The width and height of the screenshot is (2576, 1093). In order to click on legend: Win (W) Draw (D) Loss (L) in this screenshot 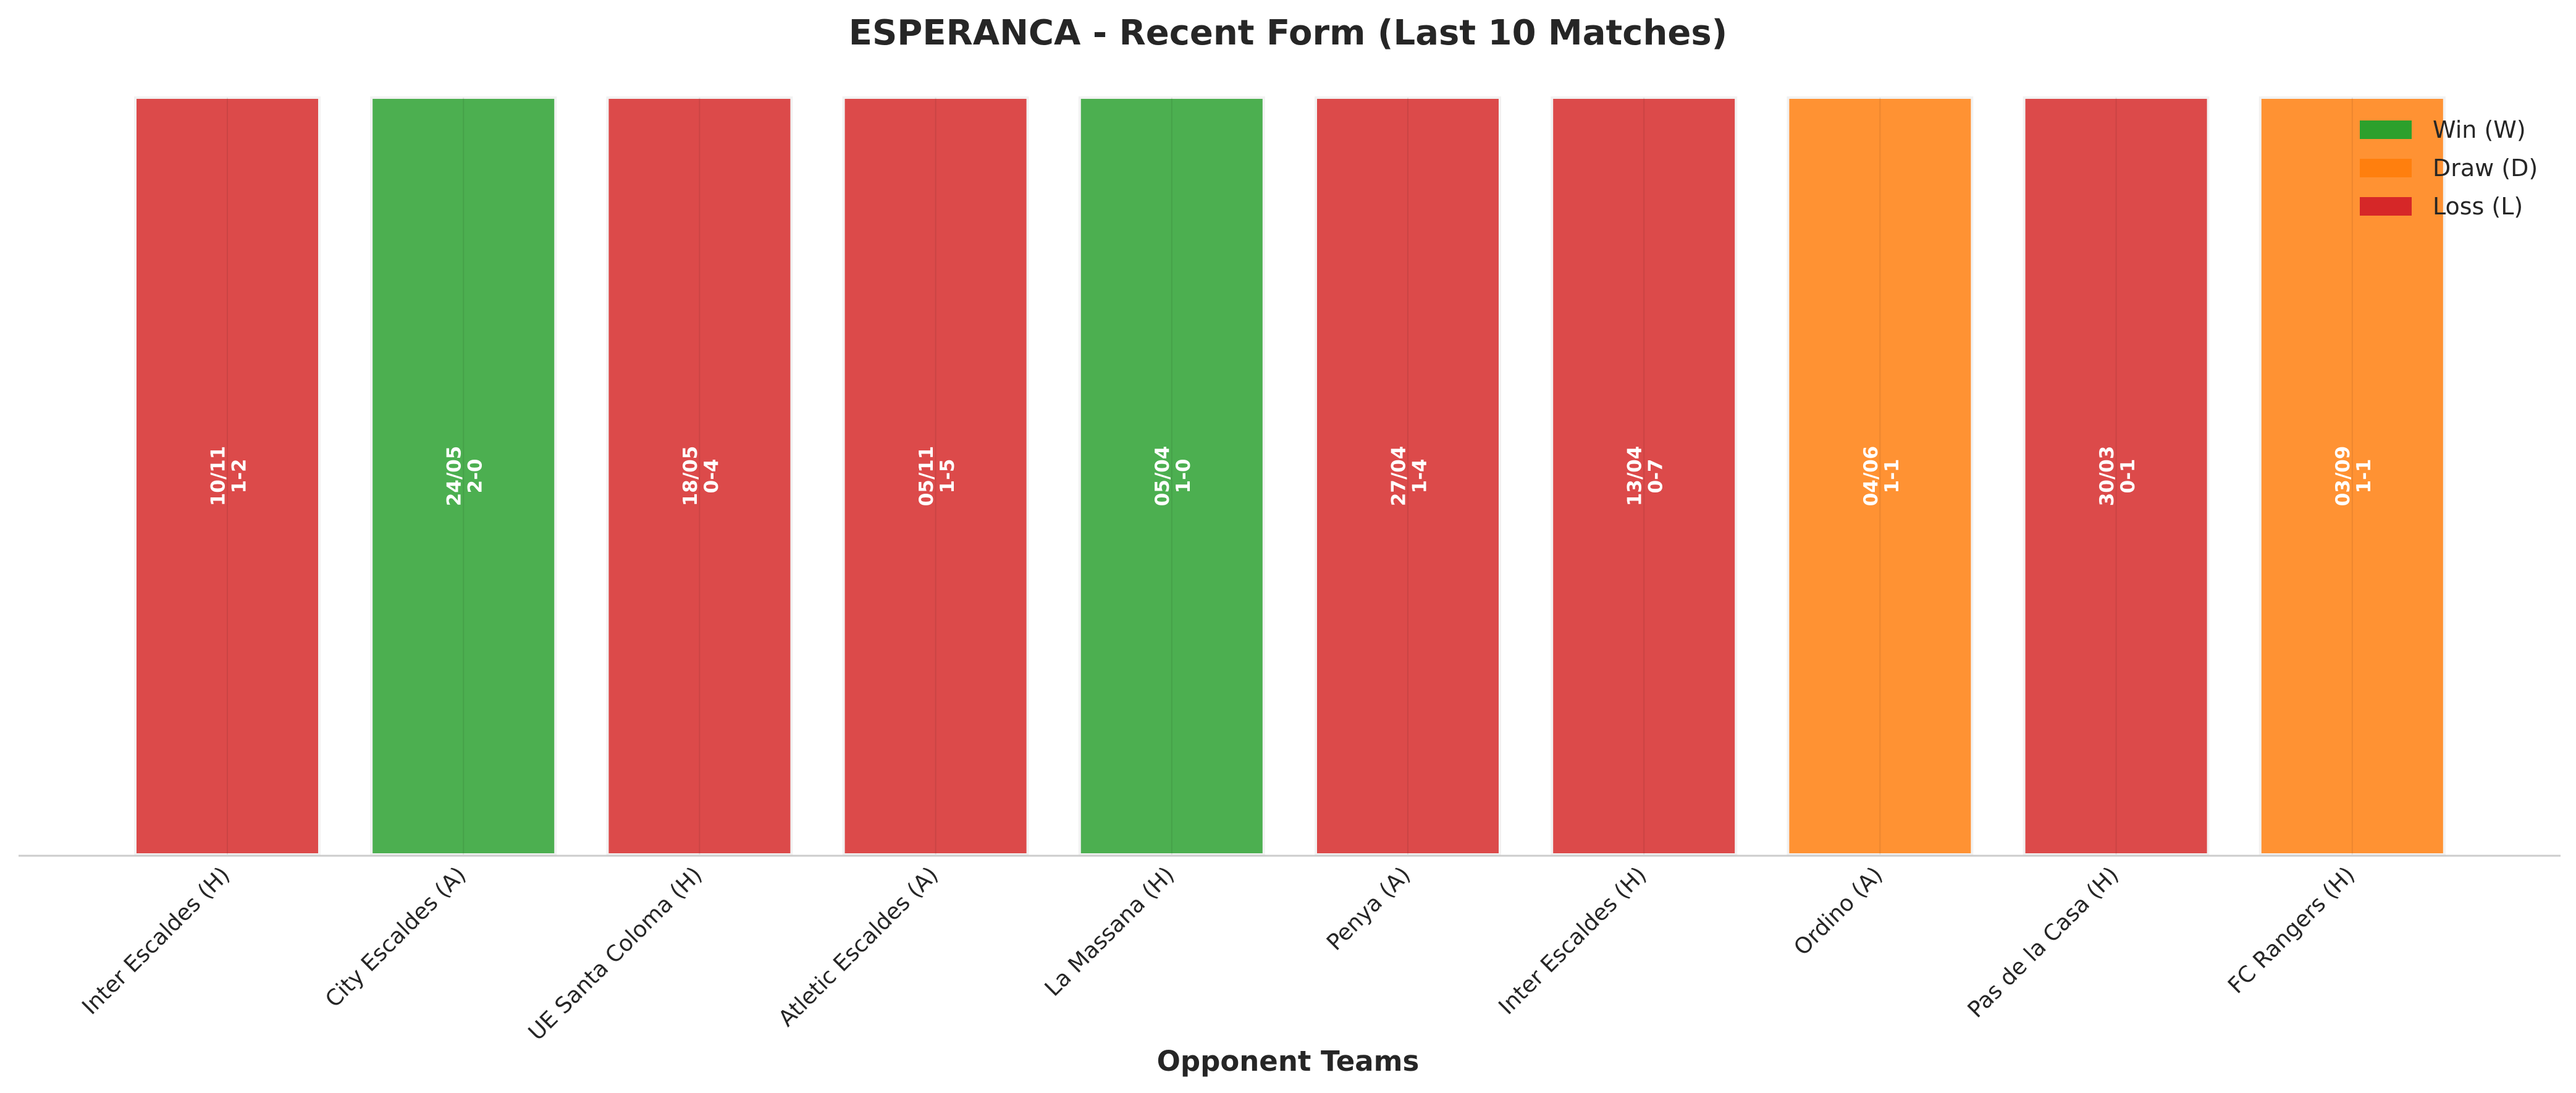, I will do `click(2449, 168)`.